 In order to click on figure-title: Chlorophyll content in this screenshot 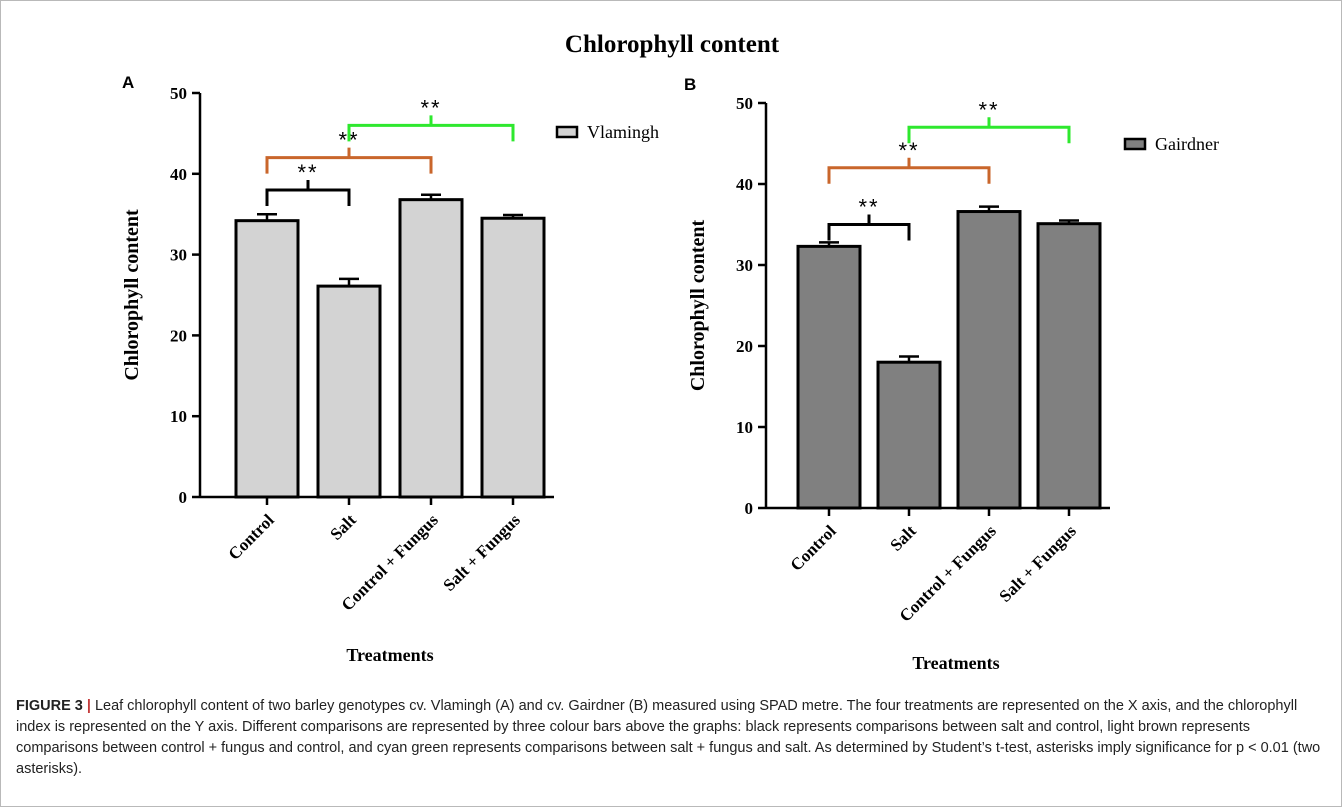, I will do `click(672, 44)`.